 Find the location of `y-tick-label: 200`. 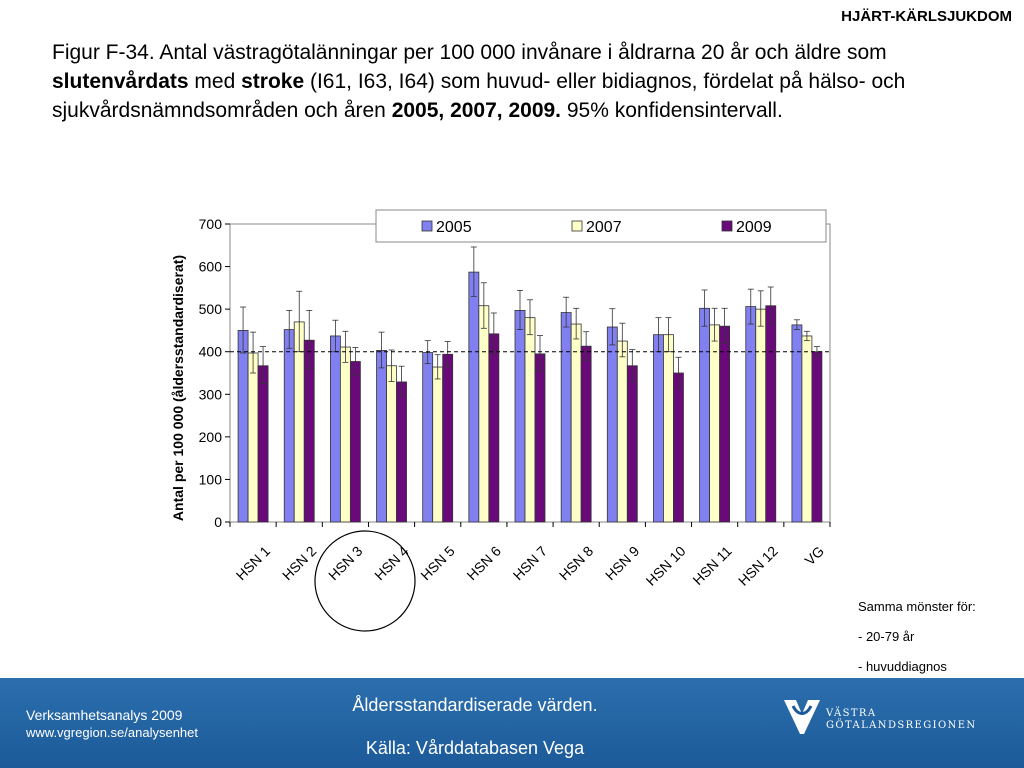

y-tick-label: 200 is located at coordinates (211, 437).